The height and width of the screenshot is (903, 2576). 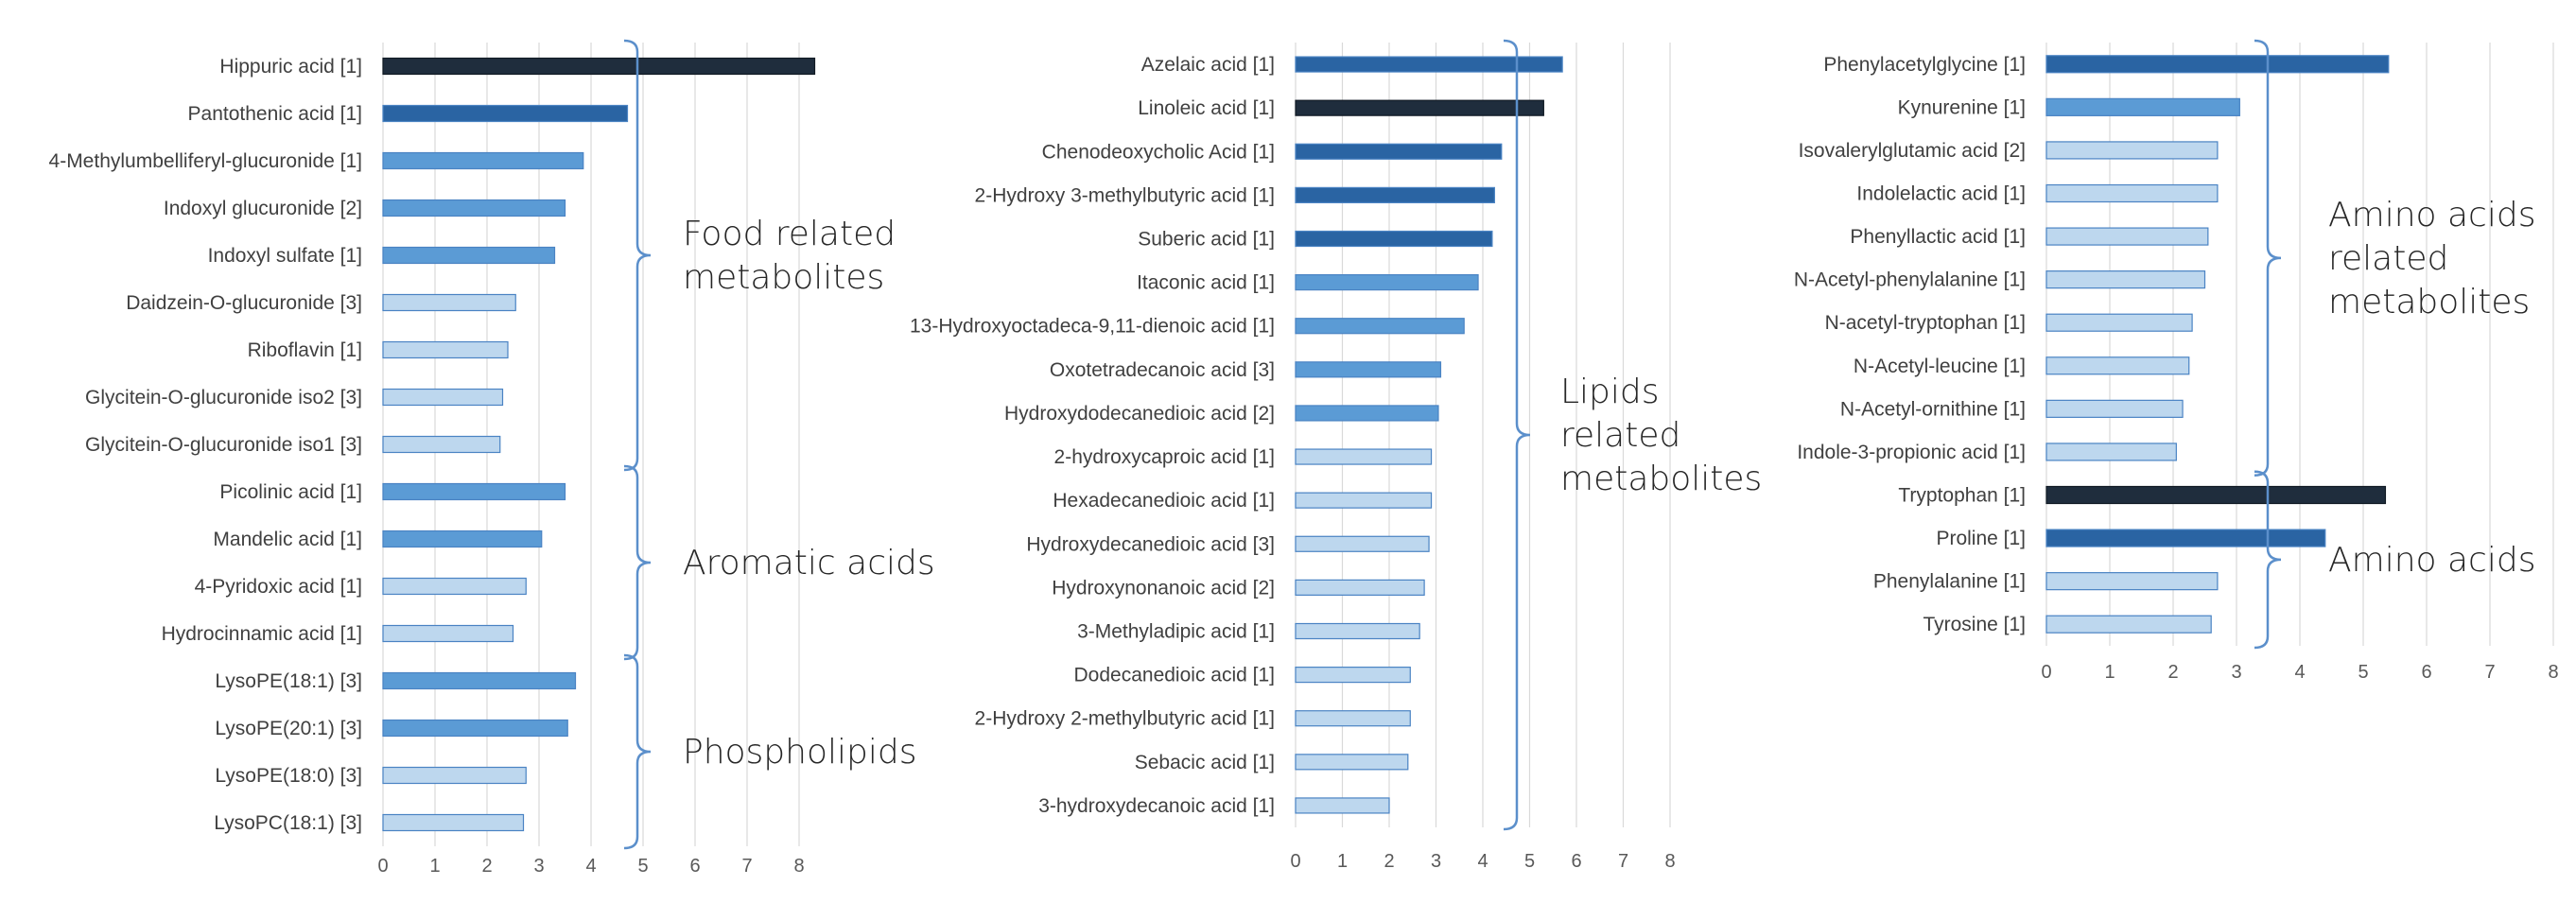 What do you see at coordinates (1092, 327) in the screenshot?
I see `category-label: 13-Hydroxyoctadeca-9,11-dienoic acid [1]` at bounding box center [1092, 327].